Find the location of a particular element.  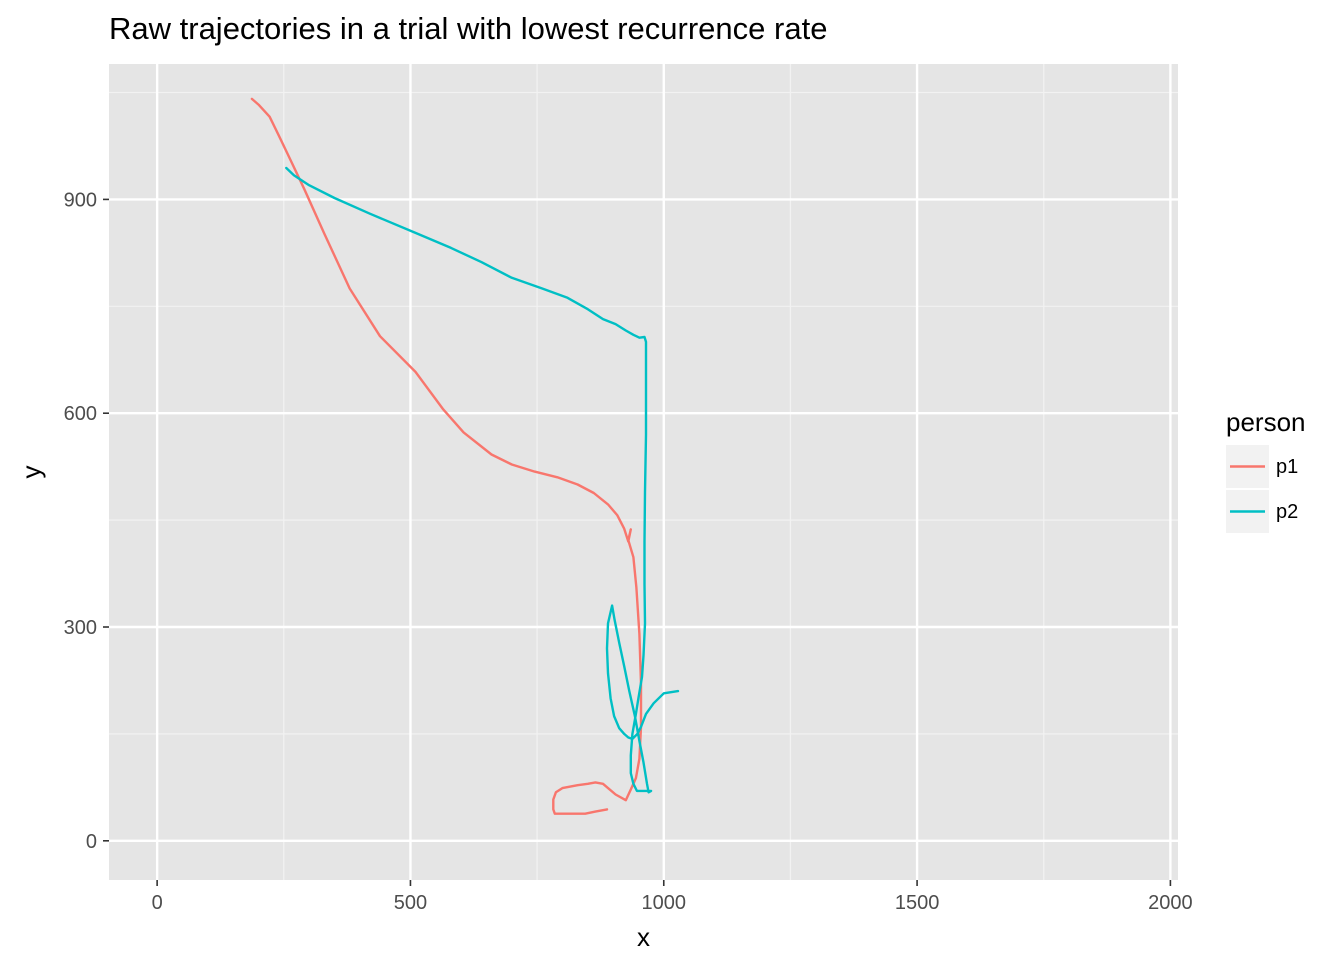

x-axis-title: x is located at coordinates (643, 937).